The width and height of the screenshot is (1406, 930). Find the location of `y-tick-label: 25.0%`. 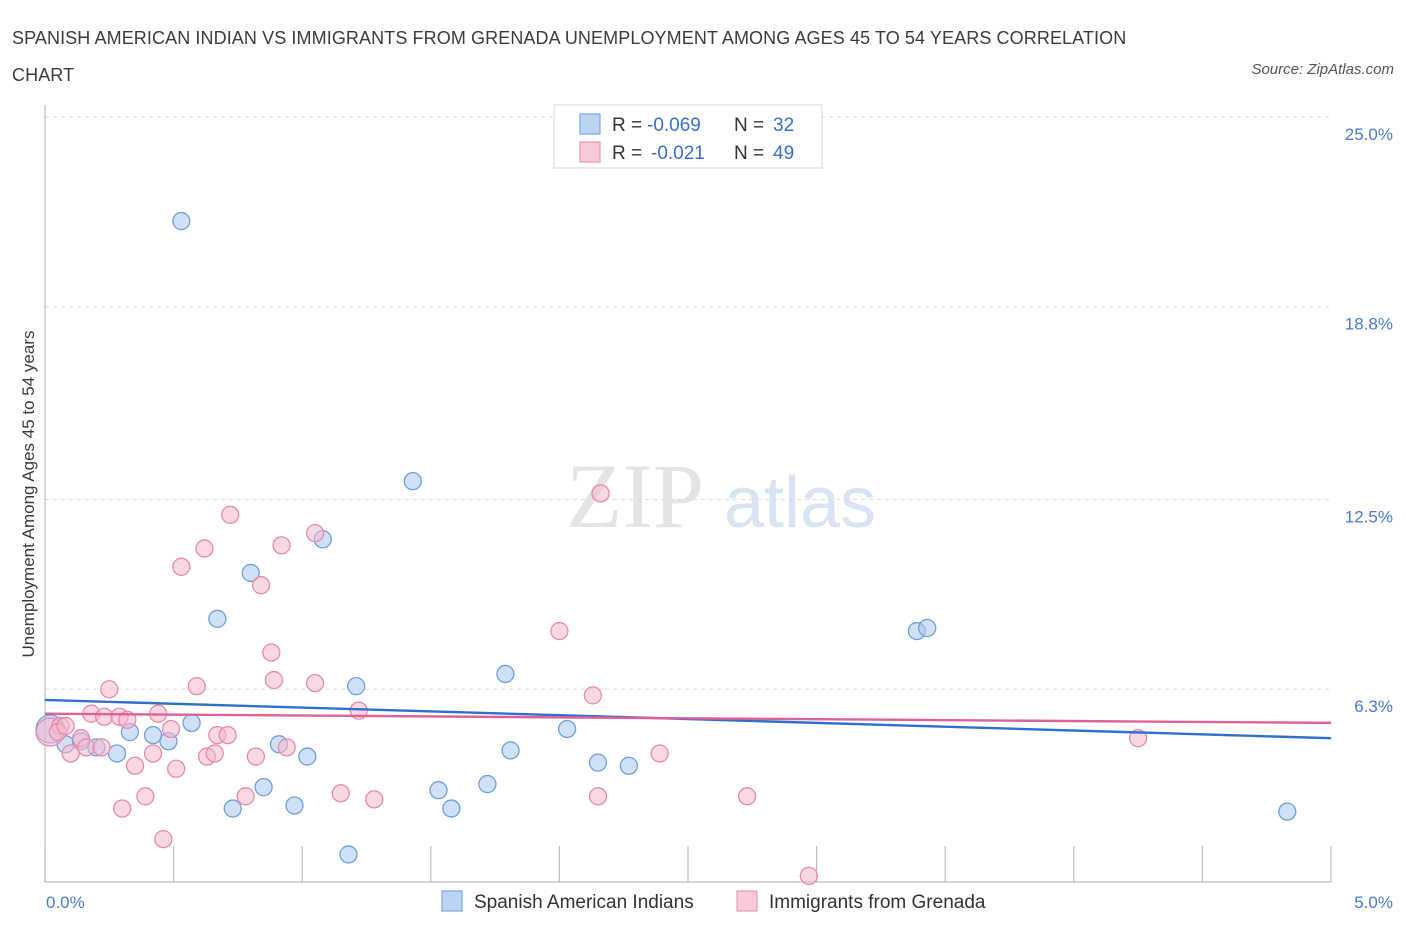

y-tick-label: 25.0% is located at coordinates (1369, 134).